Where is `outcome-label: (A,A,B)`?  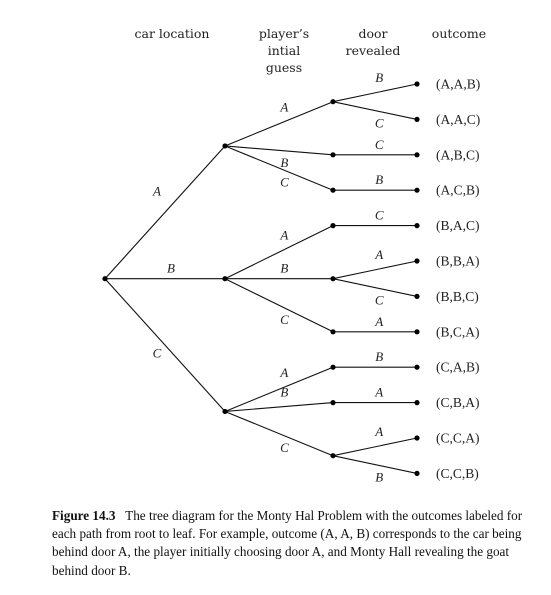
outcome-label: (A,A,B) is located at coordinates (458, 84).